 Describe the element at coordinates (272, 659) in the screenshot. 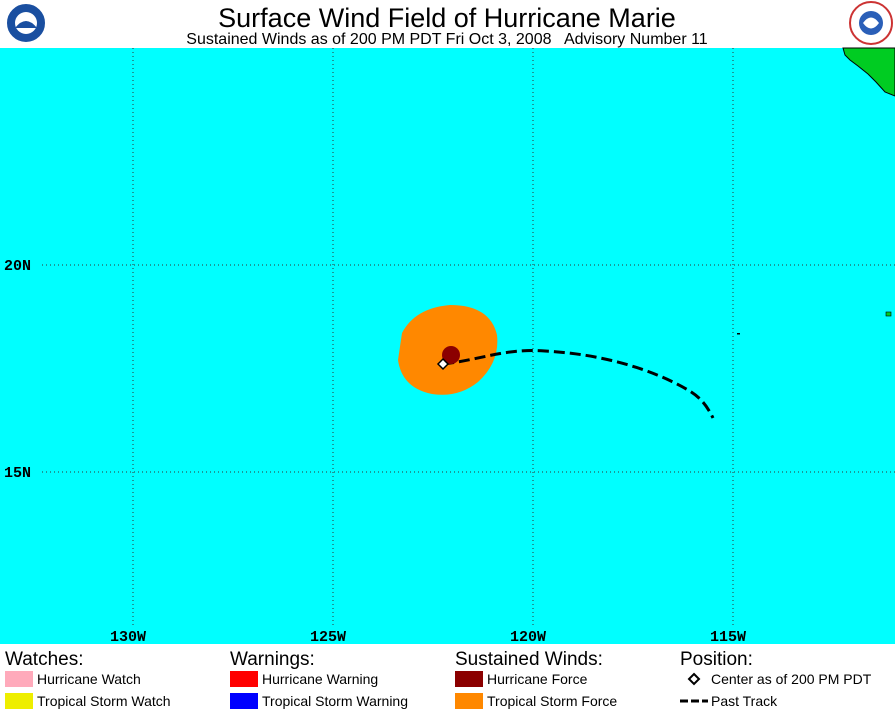

I see `legend-heading: Warnings:` at that location.